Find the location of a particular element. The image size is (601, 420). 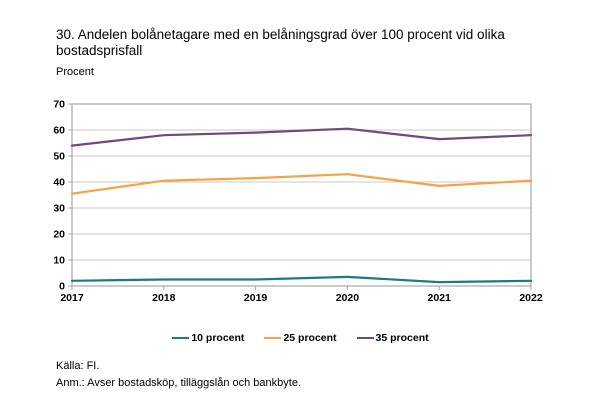

y-tick-label: 20 is located at coordinates (59, 235).